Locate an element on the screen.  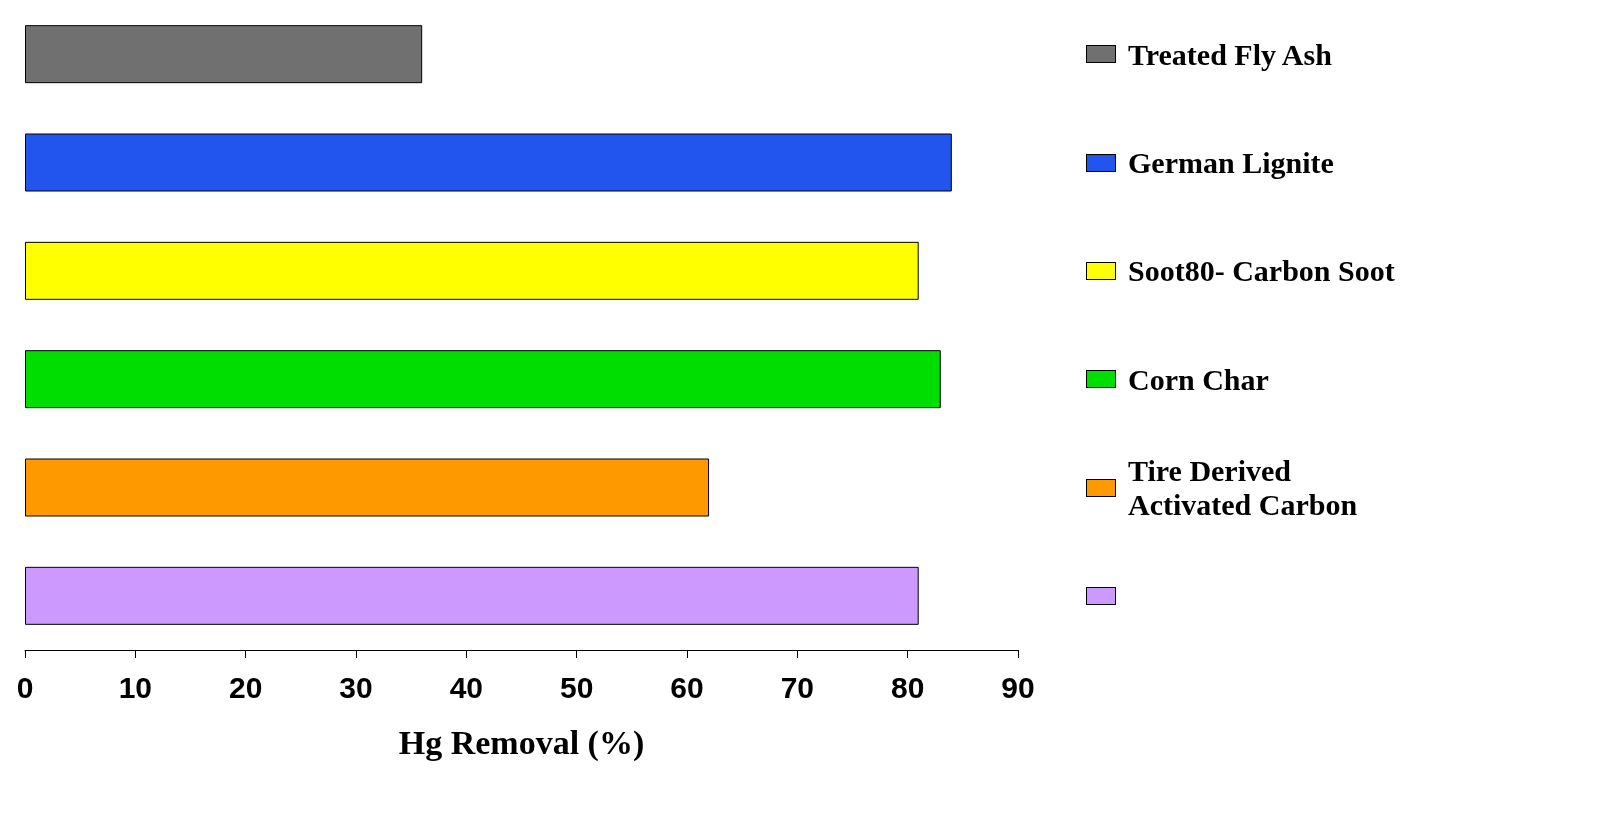
y-tick-label: German Lignite is located at coordinates (1231, 162).